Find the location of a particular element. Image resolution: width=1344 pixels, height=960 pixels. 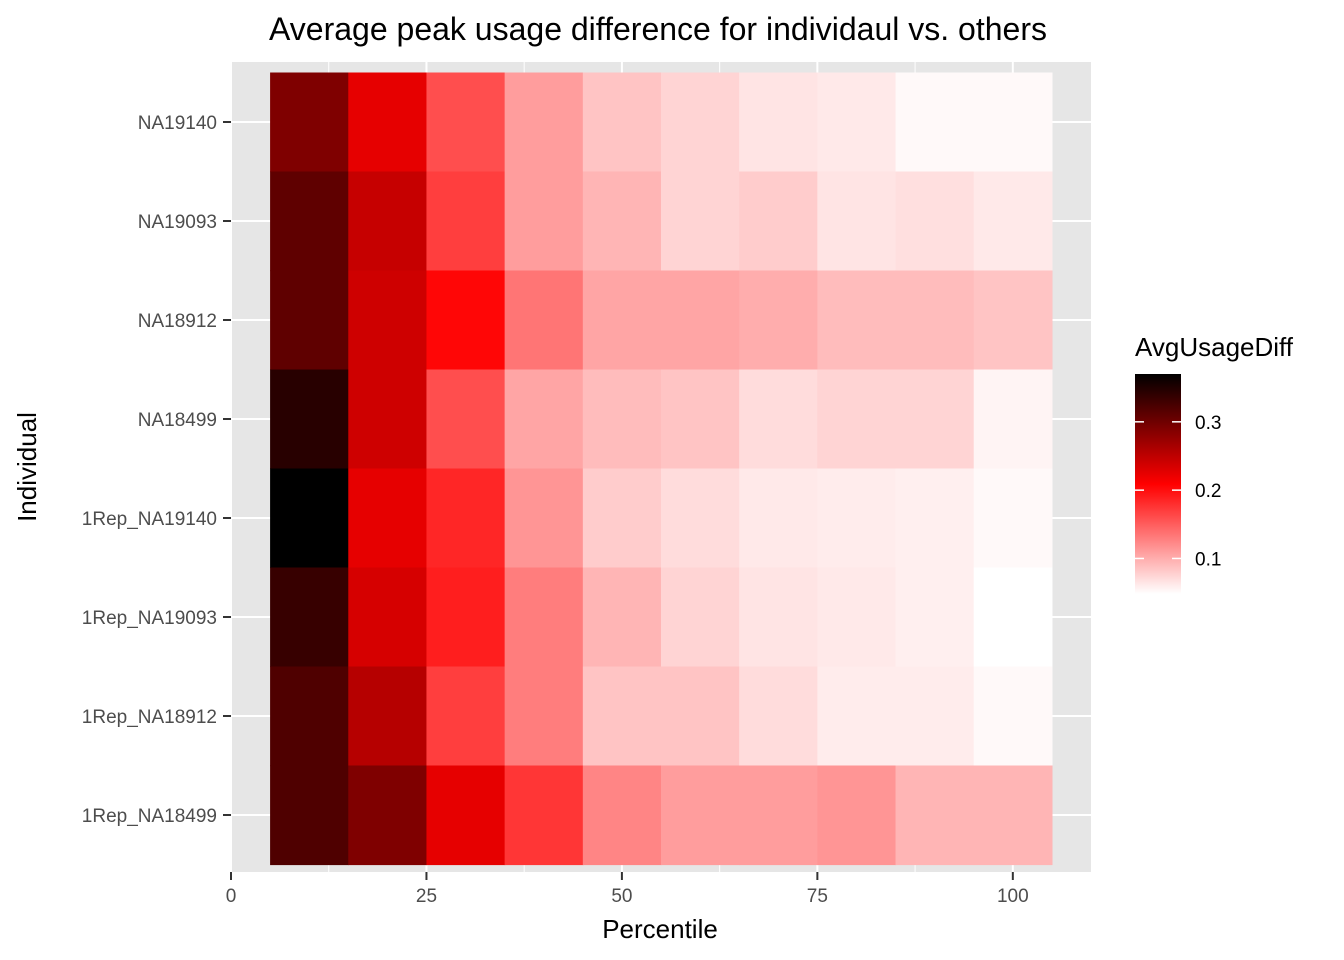

x-tick-label: 25 is located at coordinates (426, 896).